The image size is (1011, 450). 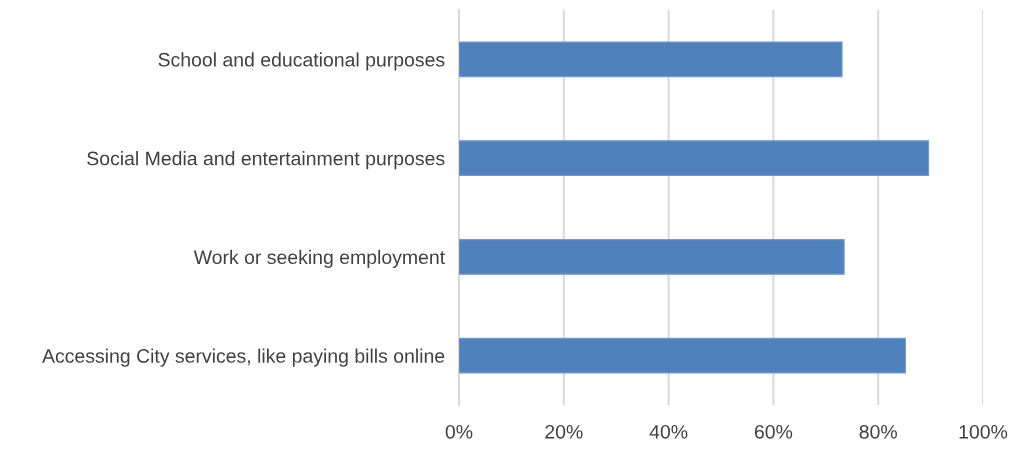 I want to click on x-tick-label: 80%, so click(x=878, y=431).